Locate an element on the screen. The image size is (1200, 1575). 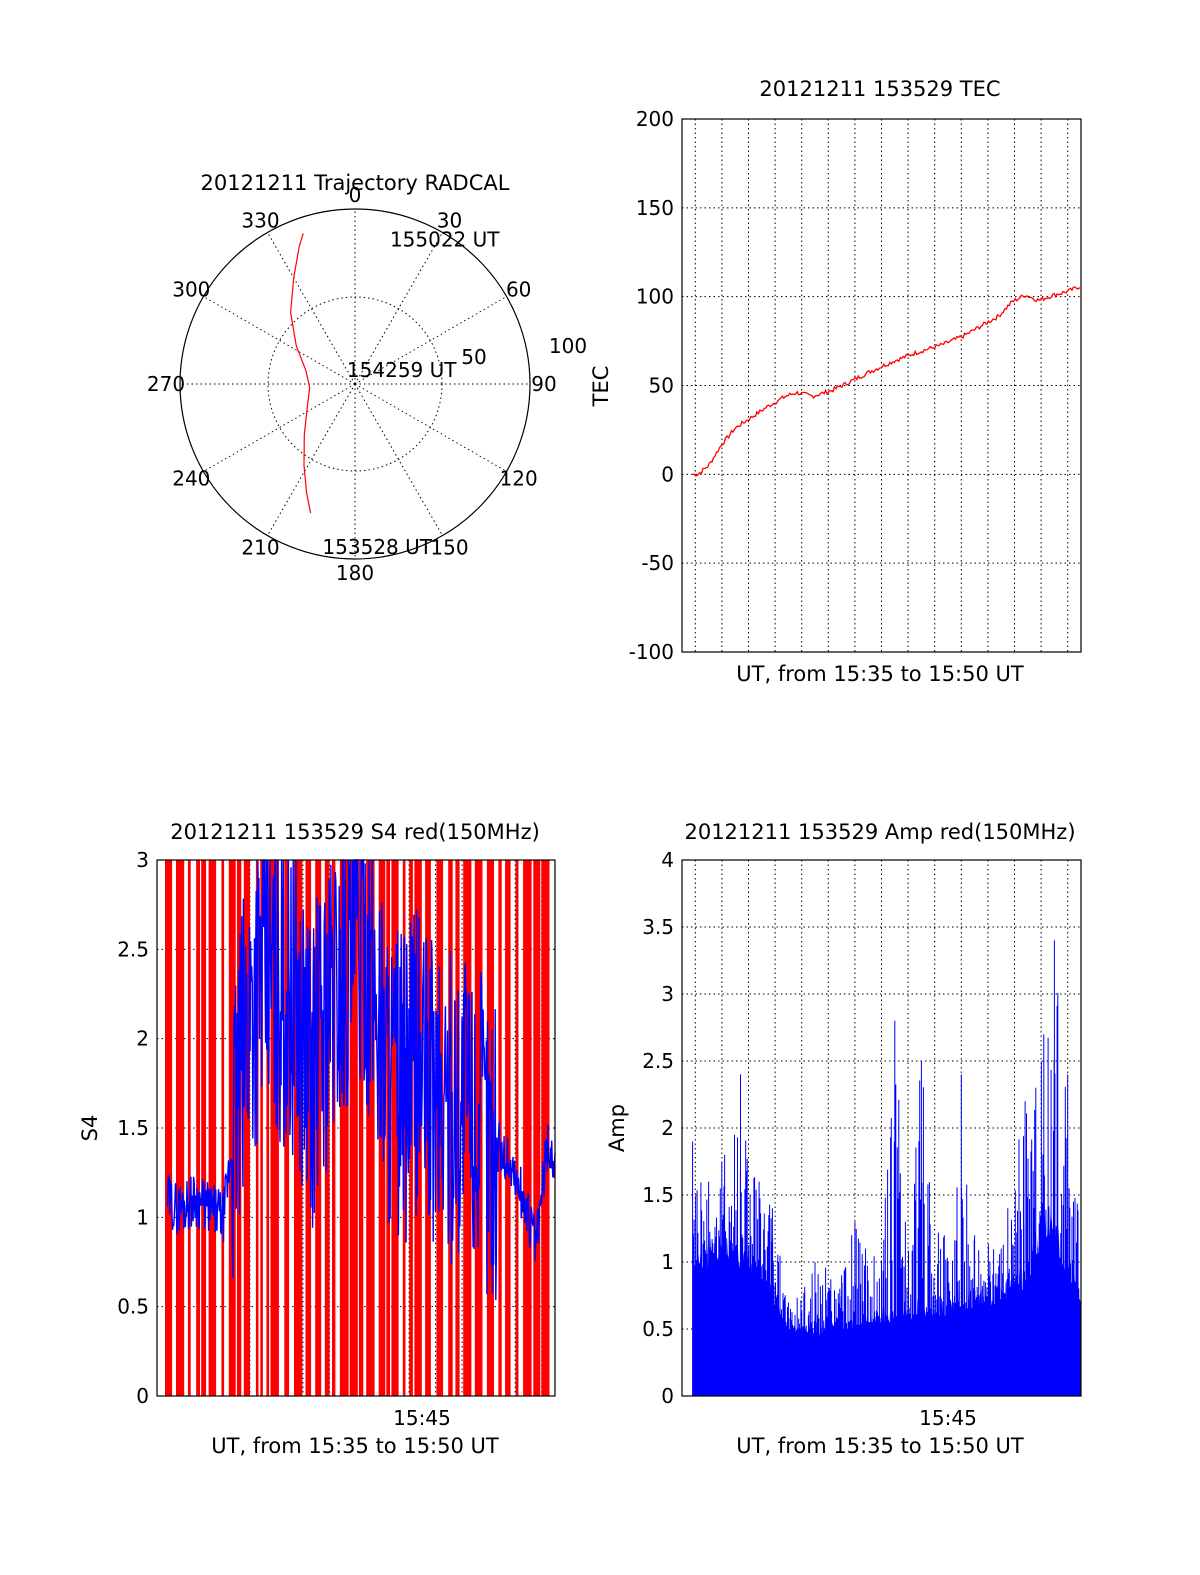
polar-azimuth-label-180: 180 is located at coordinates (355, 573).